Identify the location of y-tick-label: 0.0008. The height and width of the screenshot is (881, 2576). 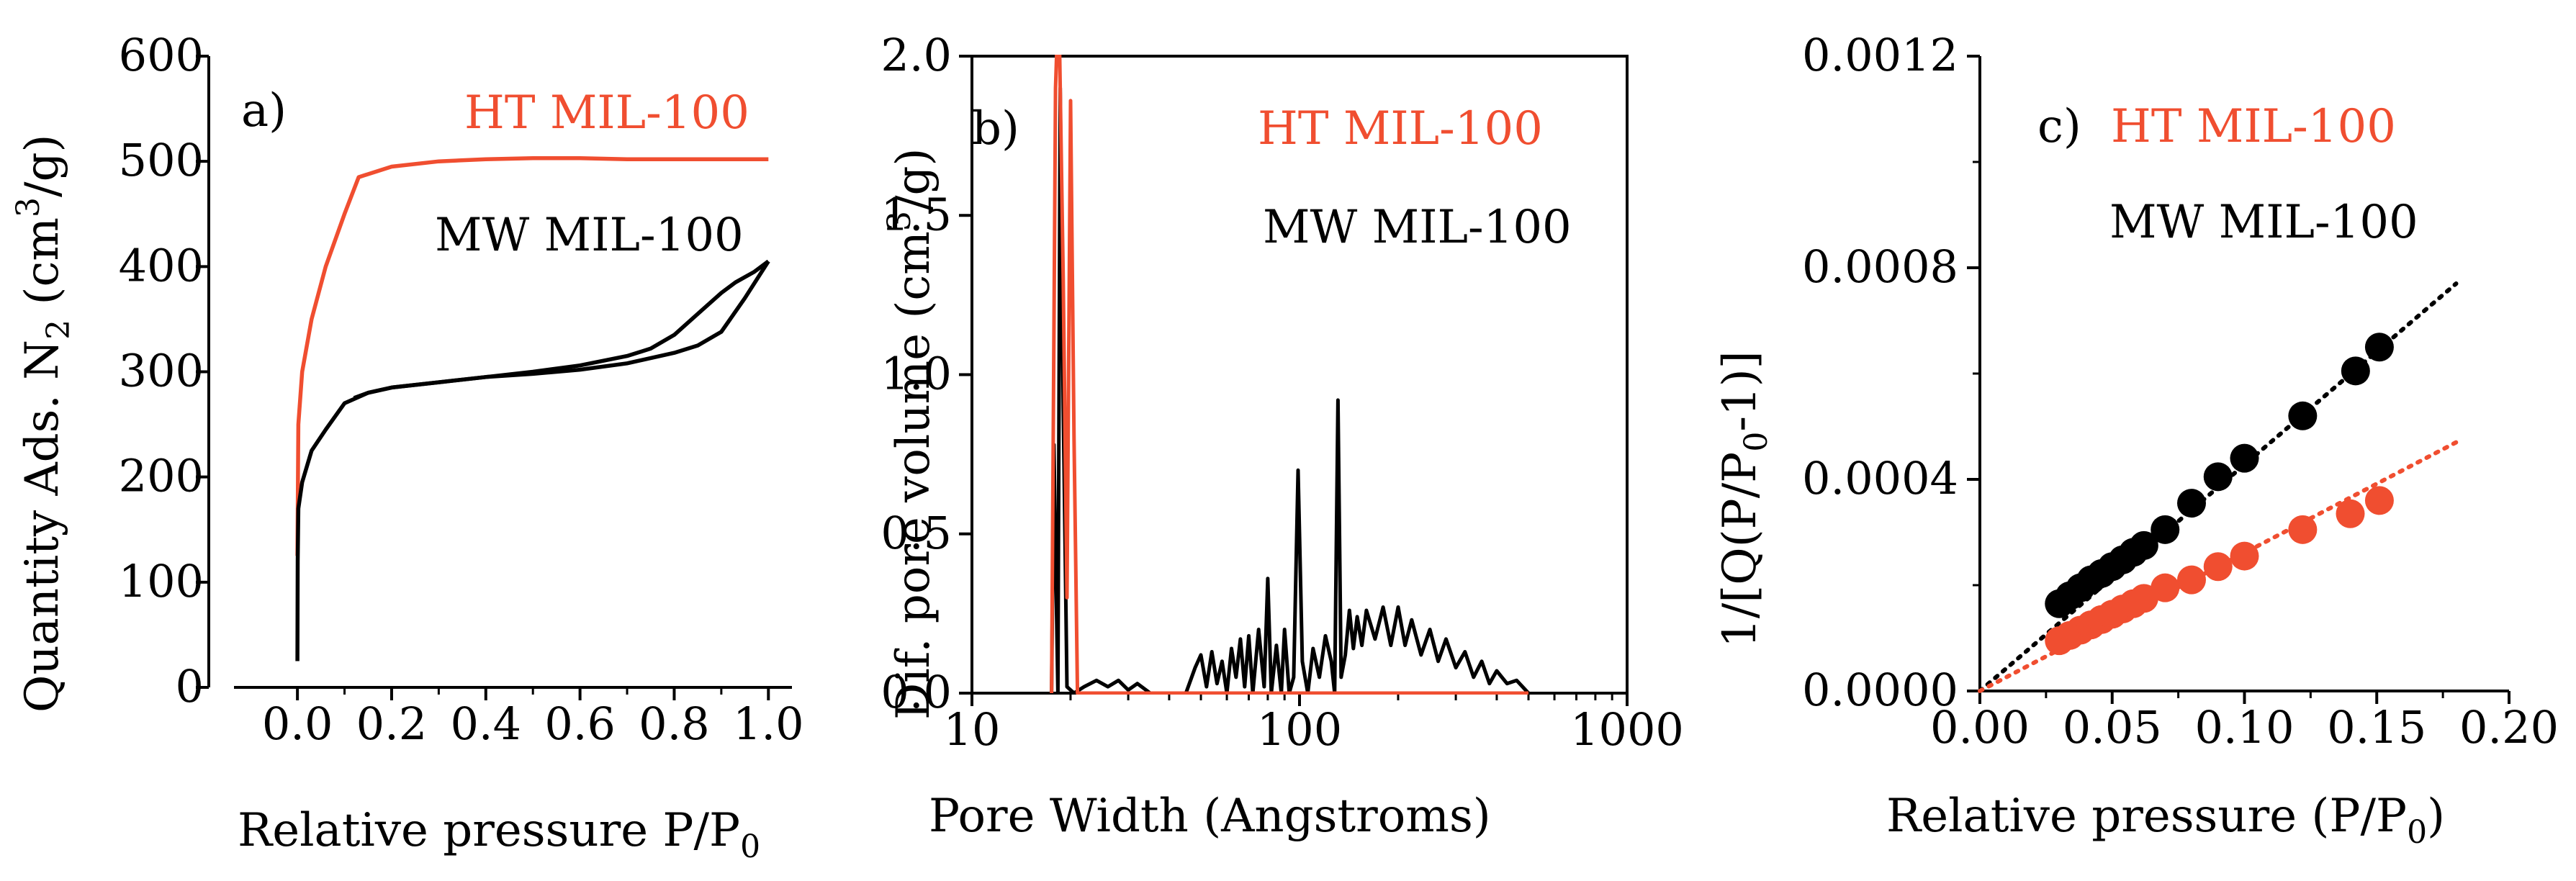
(1880, 266).